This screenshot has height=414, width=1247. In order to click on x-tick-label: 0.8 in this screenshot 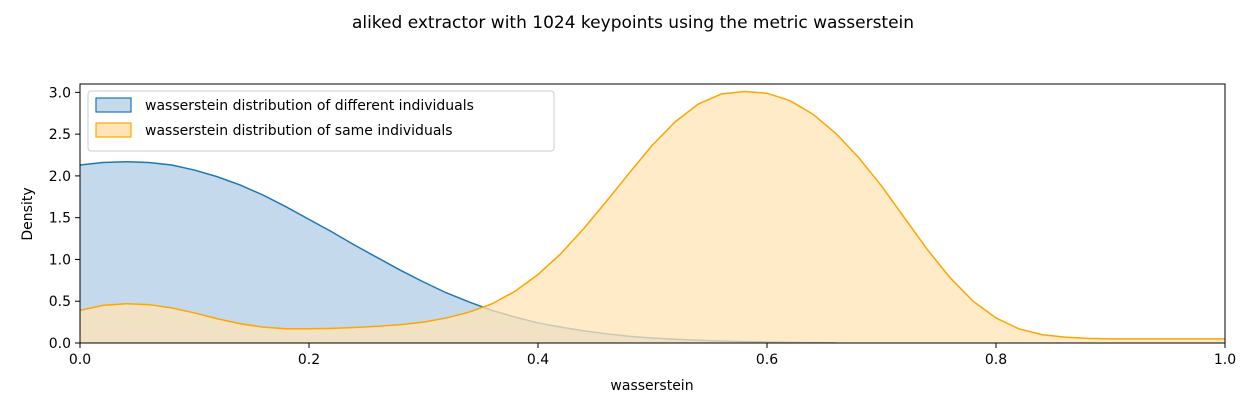, I will do `click(996, 360)`.